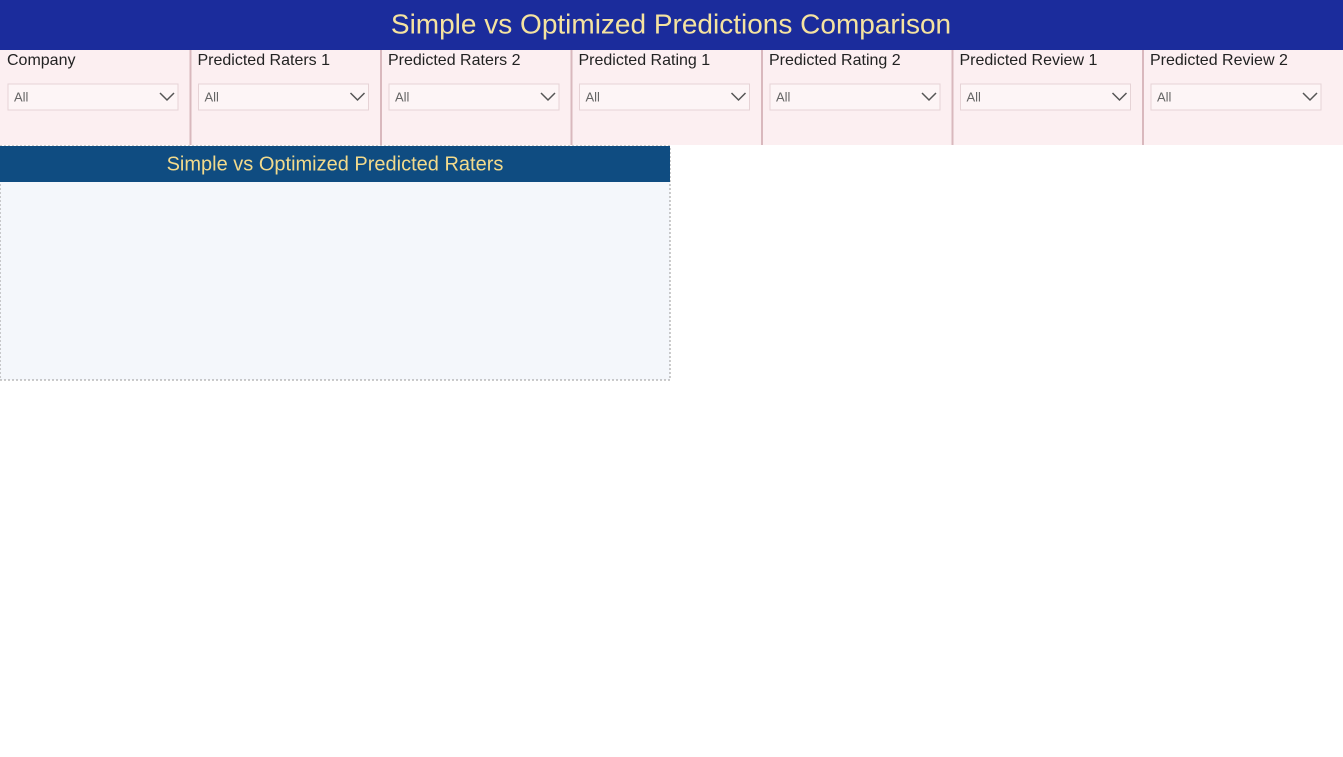 The height and width of the screenshot is (757, 1343). I want to click on filter-label: Predicted Rating 2, so click(835, 60).